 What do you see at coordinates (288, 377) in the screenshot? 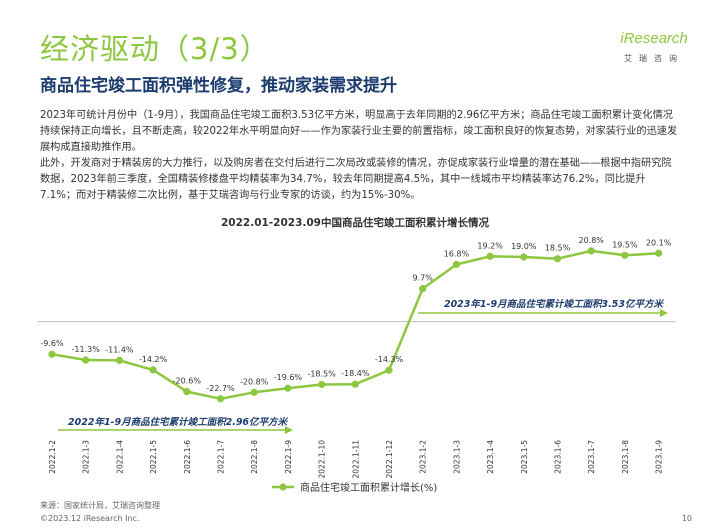
I see `data-label-8: -19.6%` at bounding box center [288, 377].